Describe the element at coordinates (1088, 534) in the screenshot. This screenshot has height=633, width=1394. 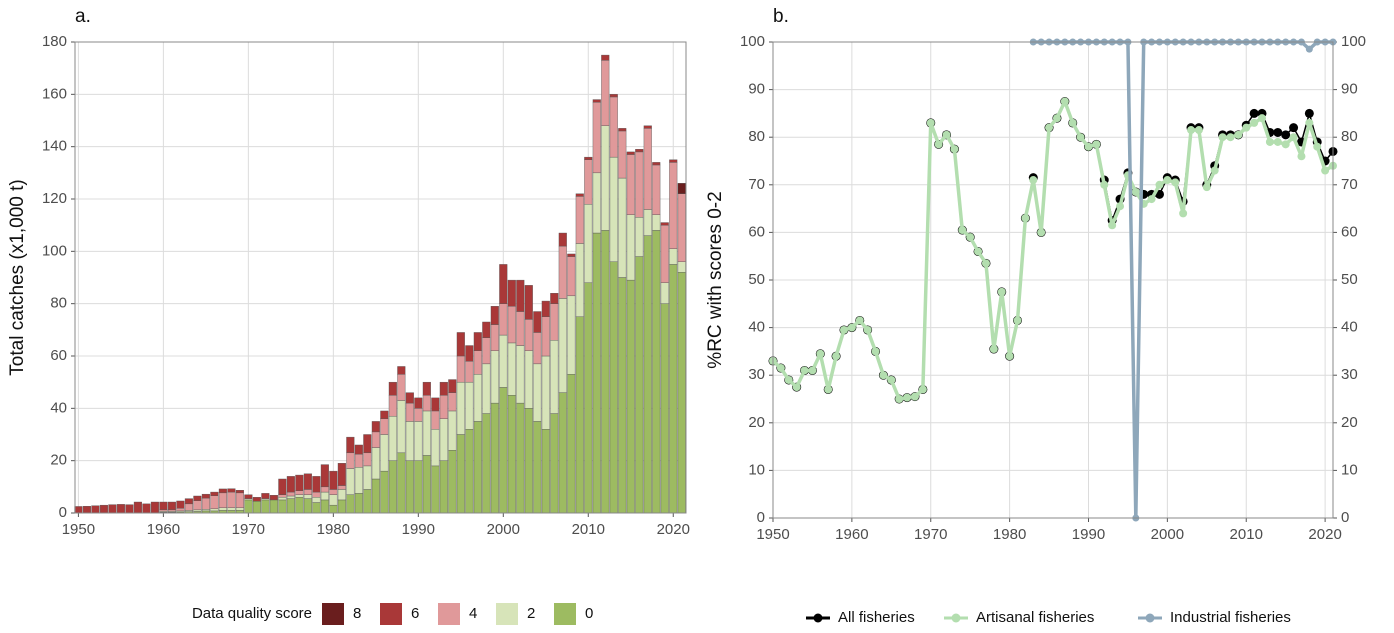
I see `x-tick-label: 1990` at that location.